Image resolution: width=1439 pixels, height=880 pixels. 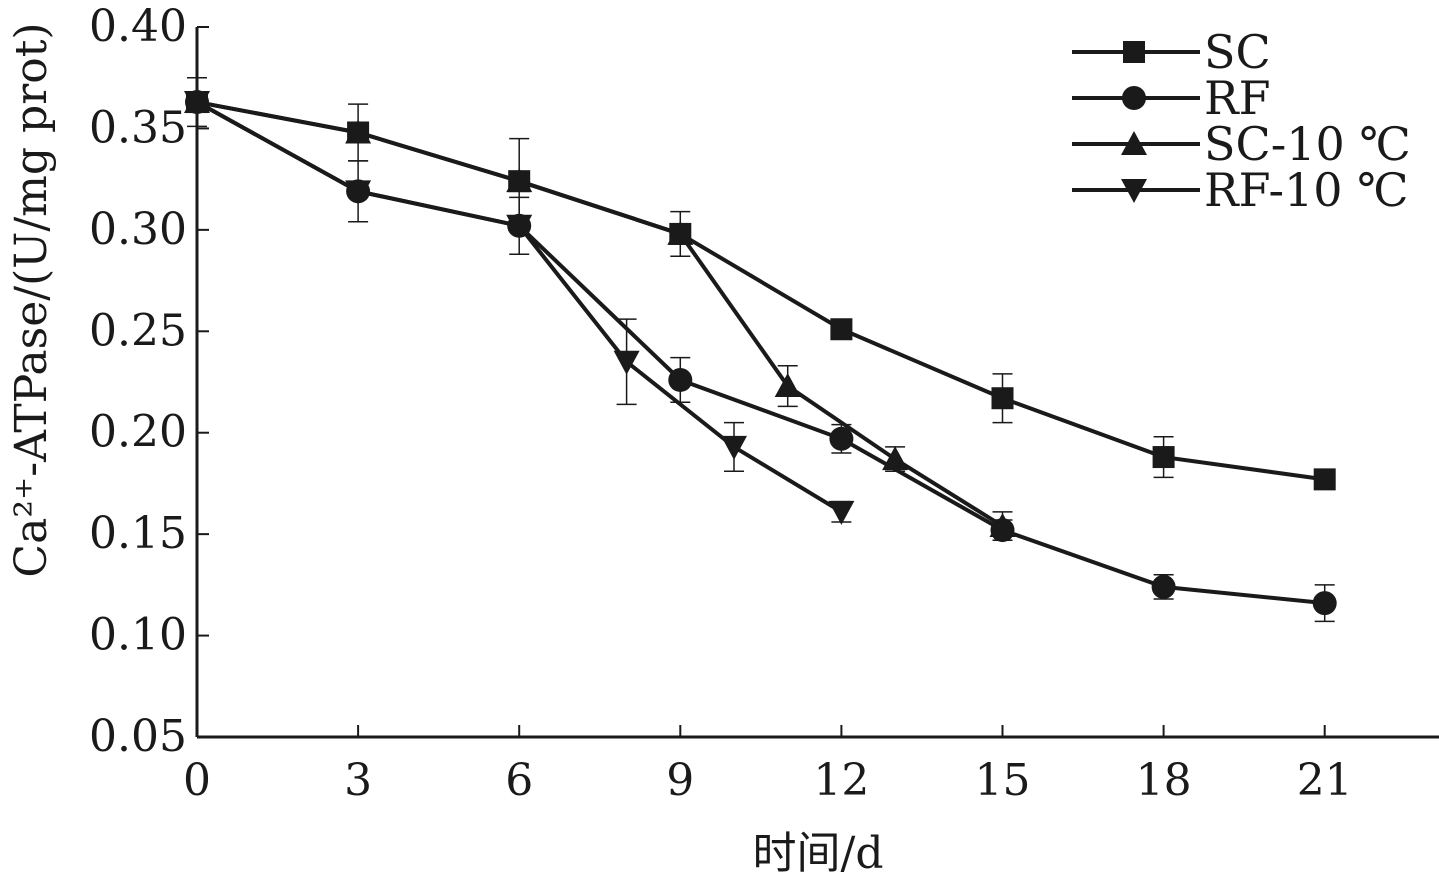 I want to click on x-tick-label: 12, so click(x=841, y=780).